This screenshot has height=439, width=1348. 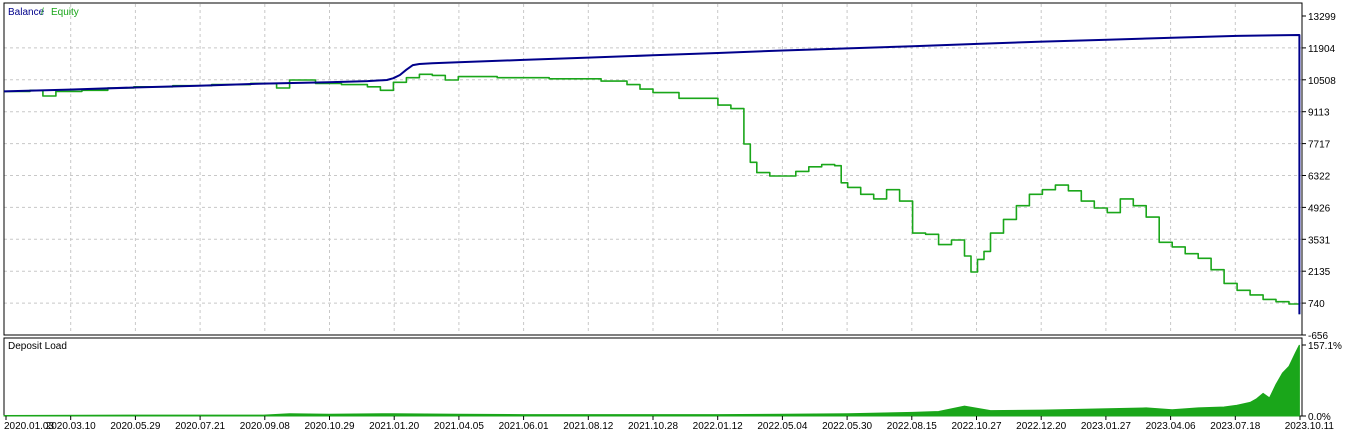 I want to click on y-tick-label: 6322, so click(x=1319, y=177).